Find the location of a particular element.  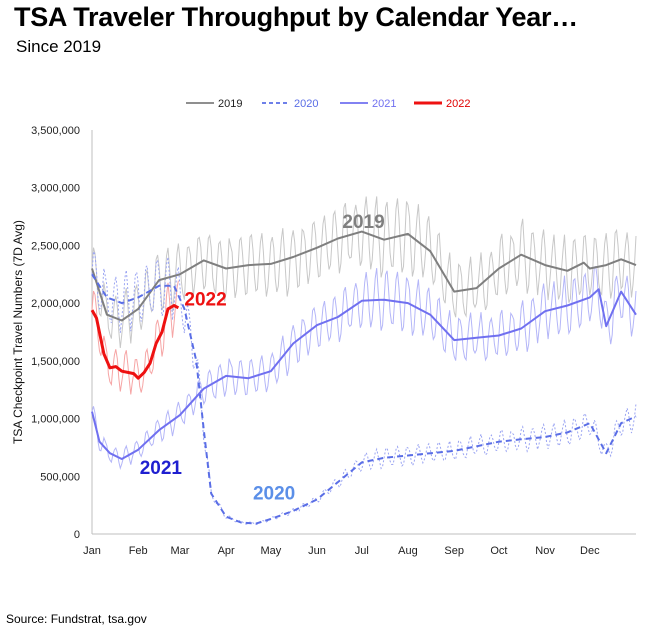

y-tick-label: 1,000,000 is located at coordinates (55, 420).